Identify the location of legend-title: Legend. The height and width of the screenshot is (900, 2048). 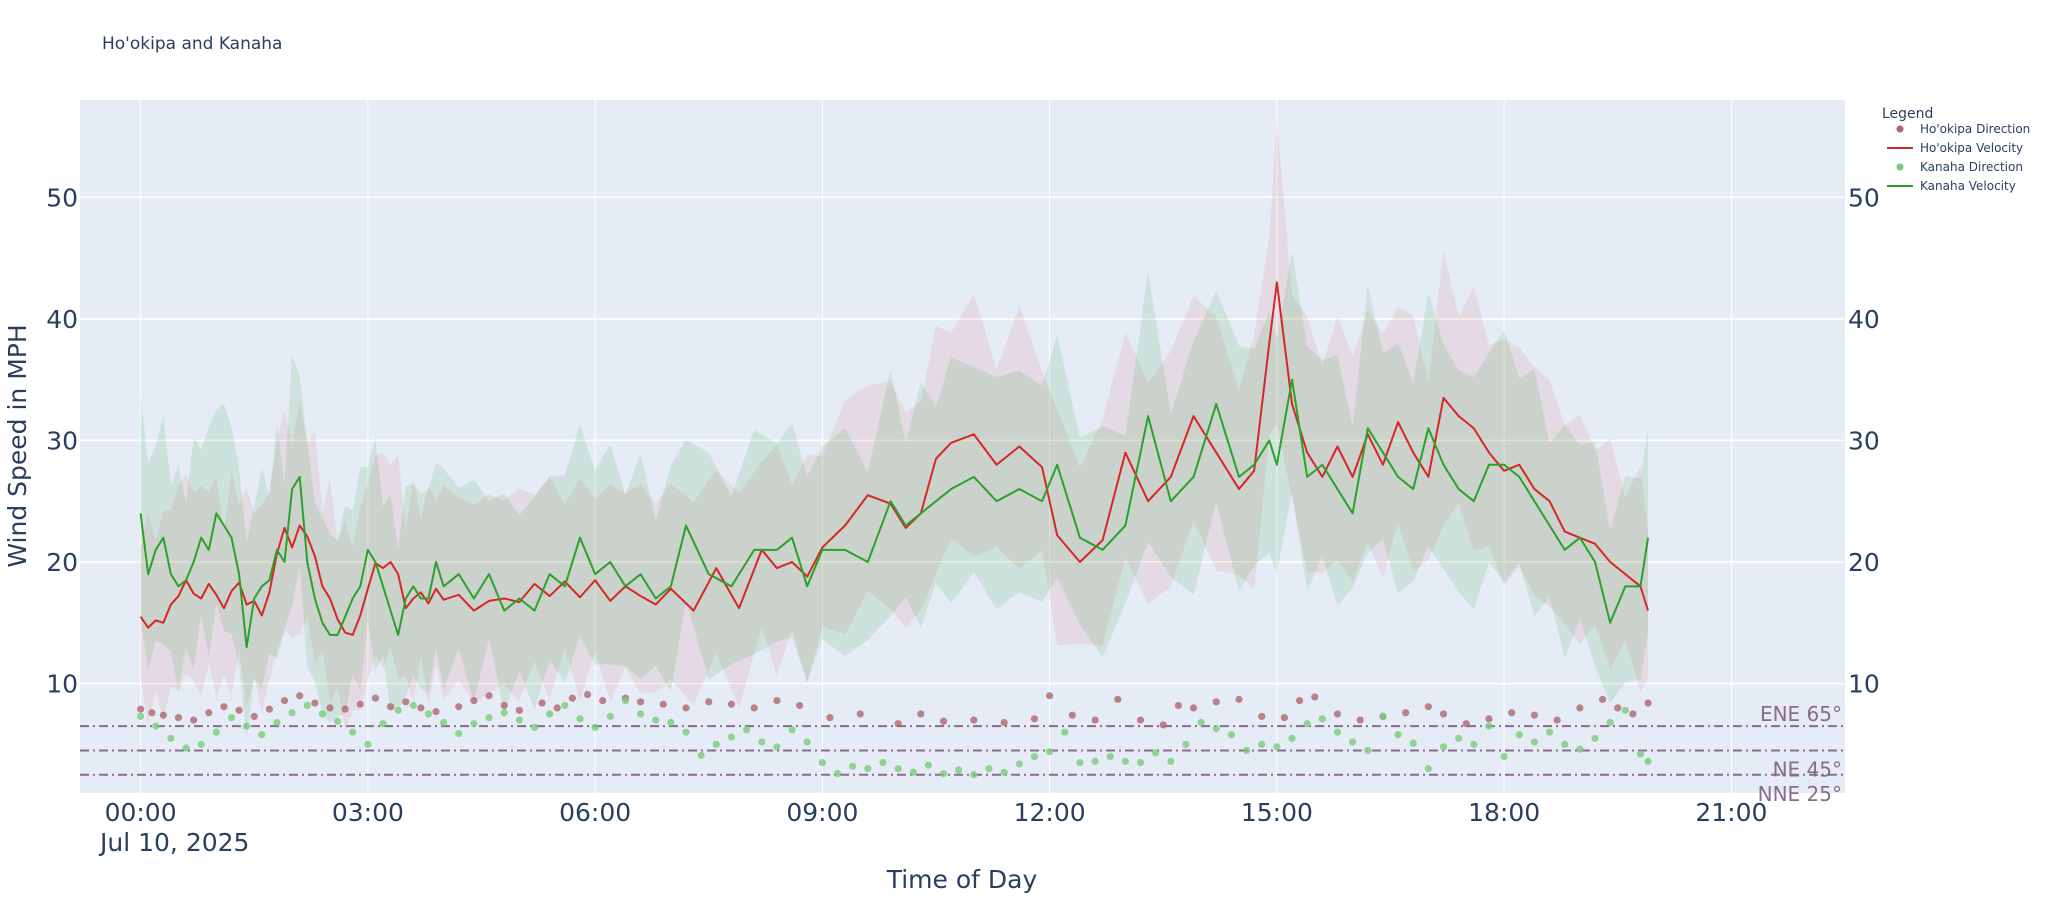
(1907, 114).